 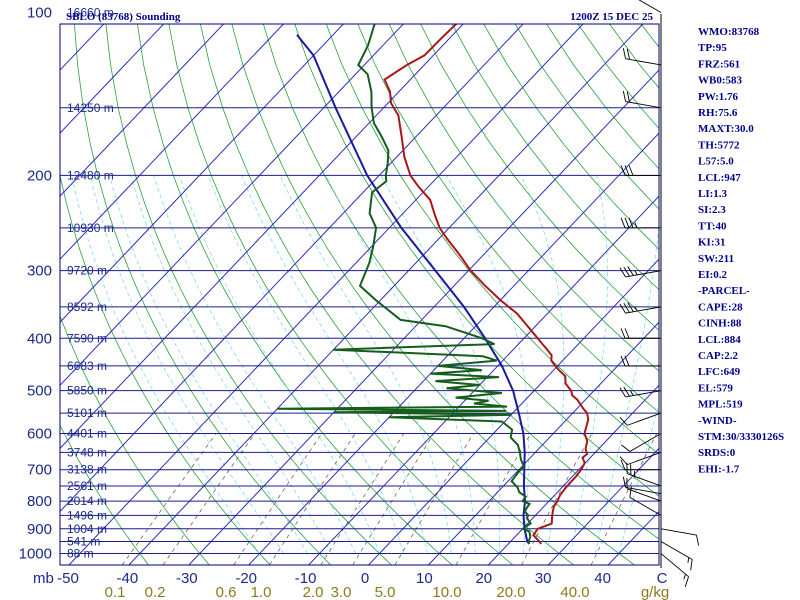 What do you see at coordinates (718, 356) in the screenshot?
I see `index-line: CAP:2.2` at bounding box center [718, 356].